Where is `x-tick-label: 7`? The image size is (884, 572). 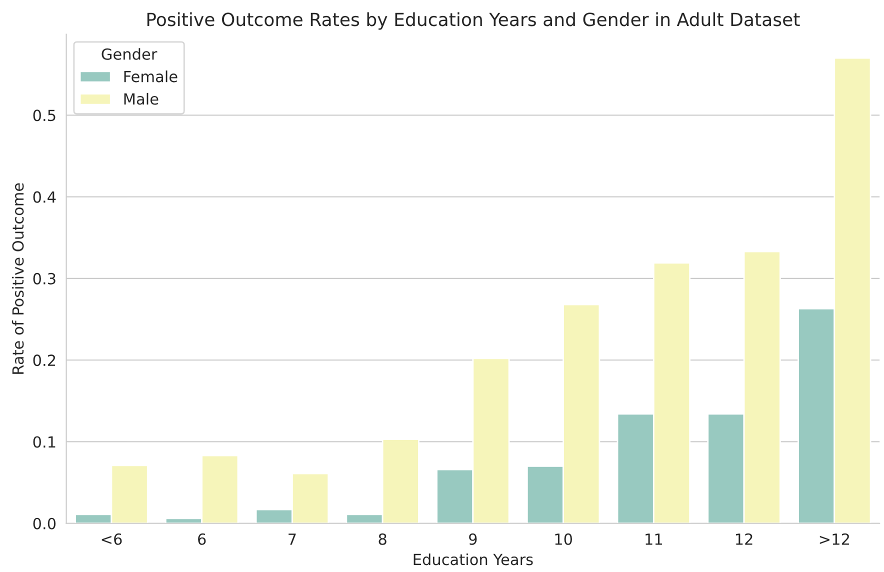
x-tick-label: 7 is located at coordinates (292, 539).